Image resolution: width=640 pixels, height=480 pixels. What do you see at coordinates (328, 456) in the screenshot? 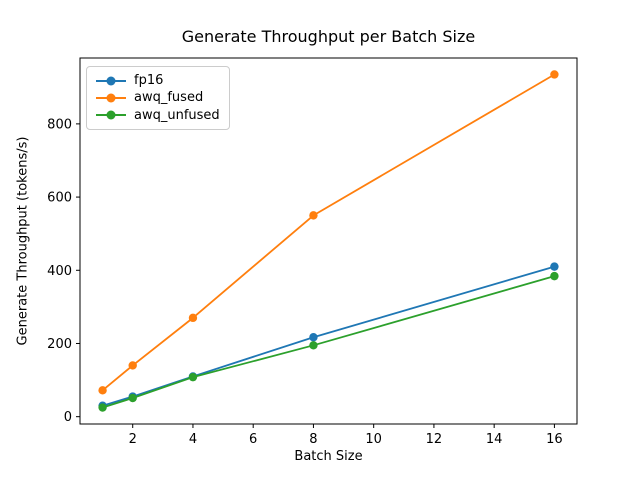
I see `x-axis-label: Batch Size` at bounding box center [328, 456].